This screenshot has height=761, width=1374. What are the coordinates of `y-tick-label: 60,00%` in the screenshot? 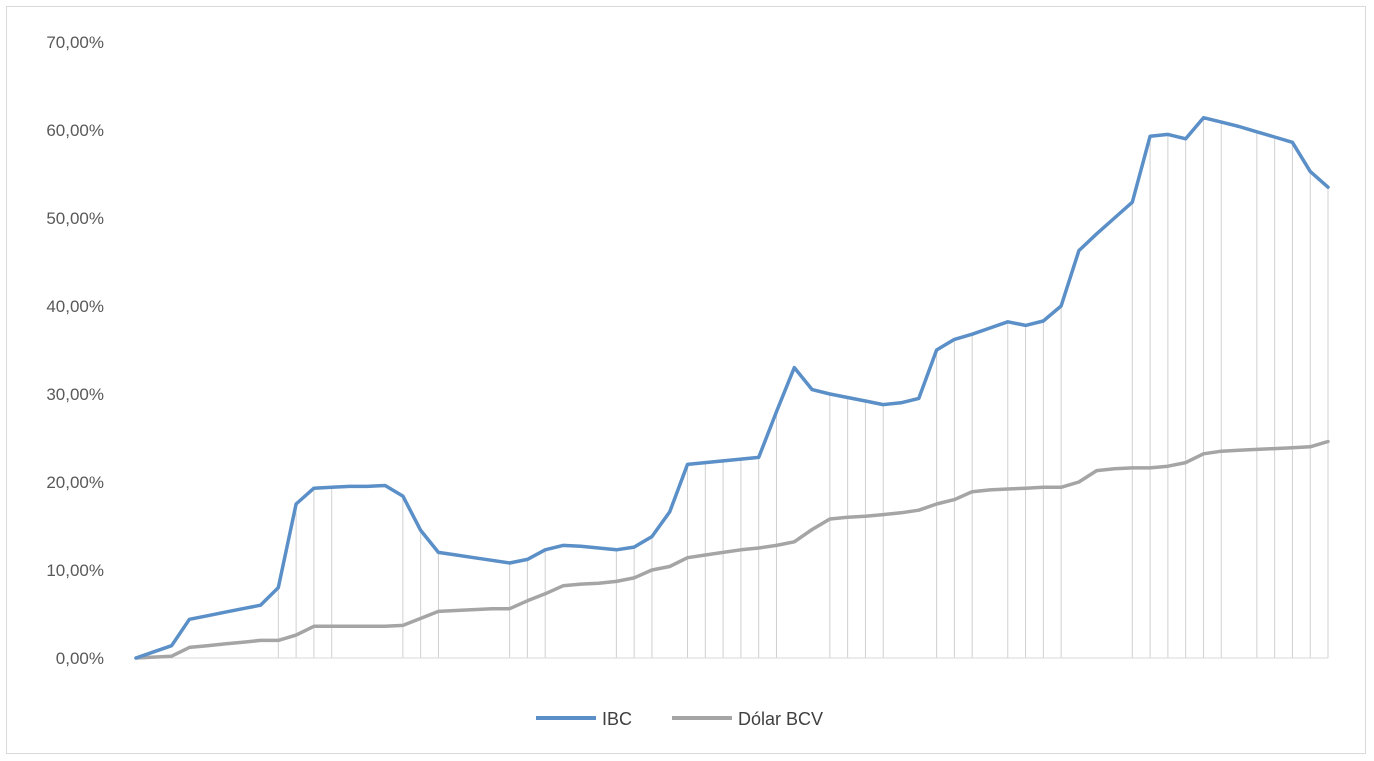 It's located at (75, 130).